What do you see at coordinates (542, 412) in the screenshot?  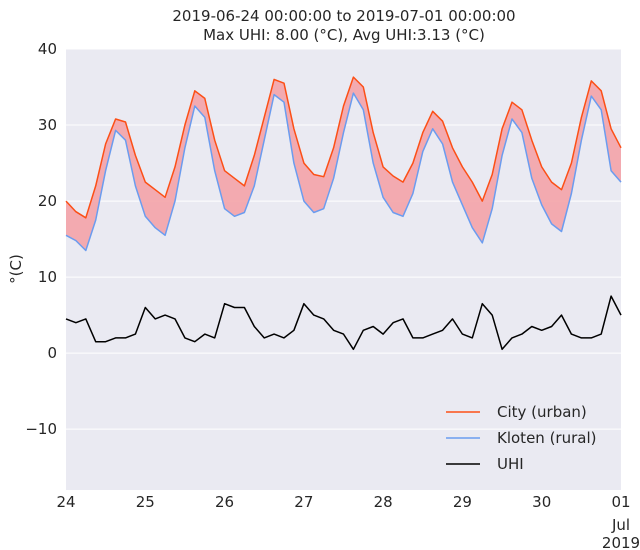 I see `legend-label-city: City (urban)` at bounding box center [542, 412].